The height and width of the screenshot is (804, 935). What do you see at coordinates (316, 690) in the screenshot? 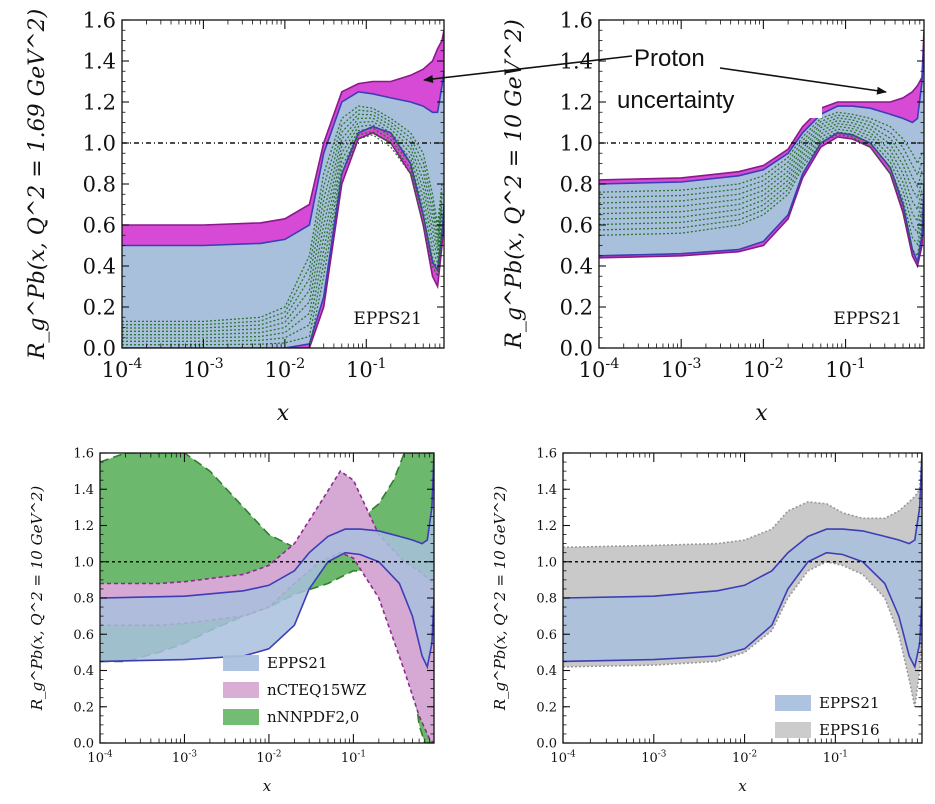
I see `legend-label: nCTEQ15WZ` at bounding box center [316, 690].